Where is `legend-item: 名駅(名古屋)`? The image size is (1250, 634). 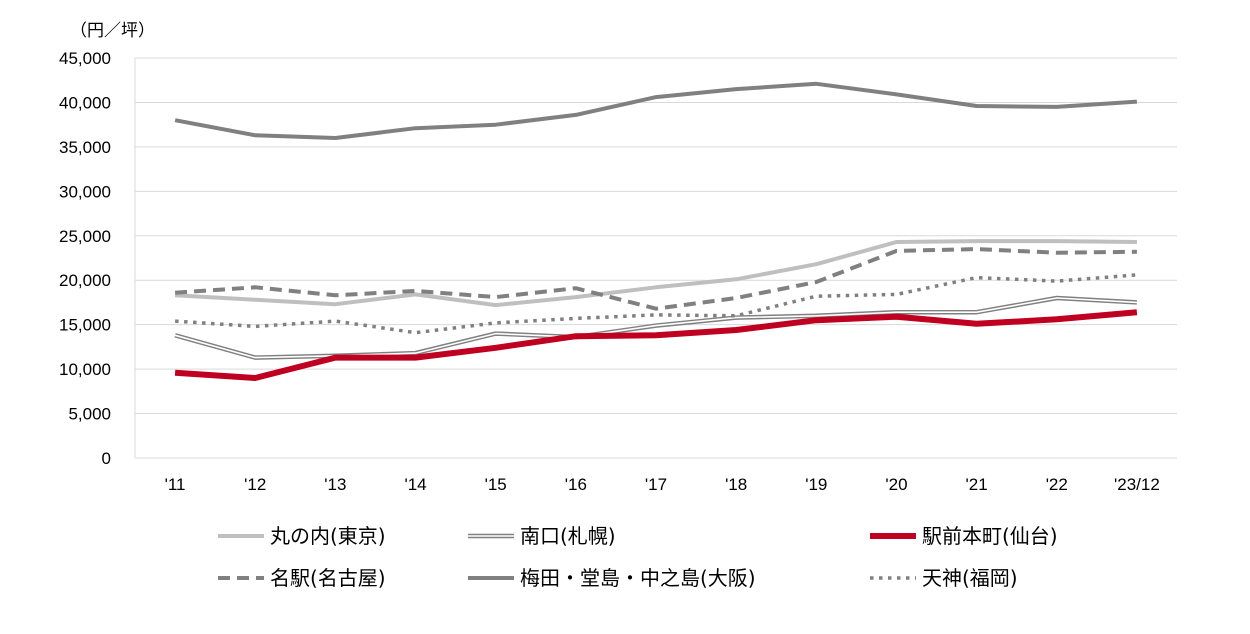
legend-item: 名駅(名古屋) is located at coordinates (302, 578).